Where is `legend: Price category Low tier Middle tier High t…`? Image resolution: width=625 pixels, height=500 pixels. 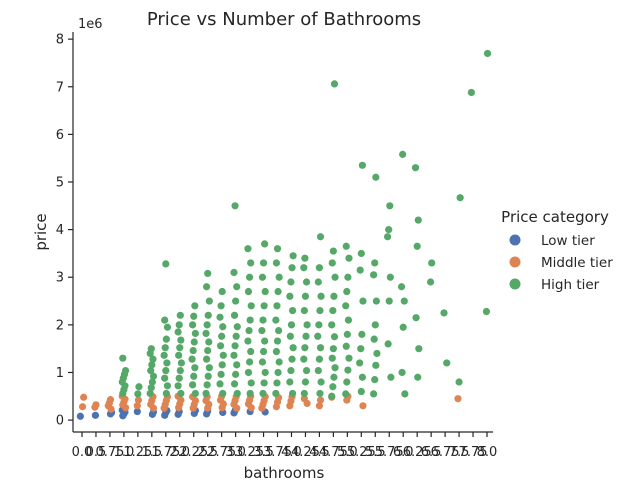 legend: Price category Low tier Middle tier High t… is located at coordinates (557, 250).